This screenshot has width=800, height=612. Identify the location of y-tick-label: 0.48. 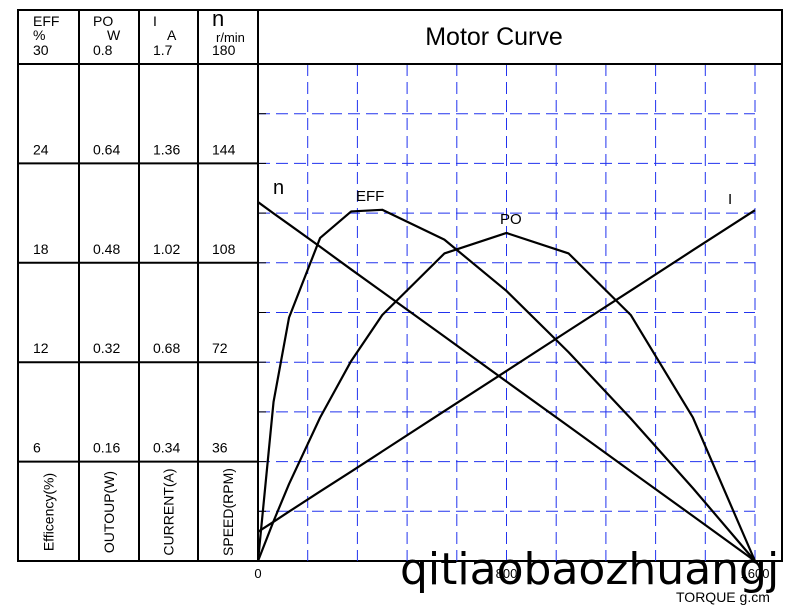
(106, 249).